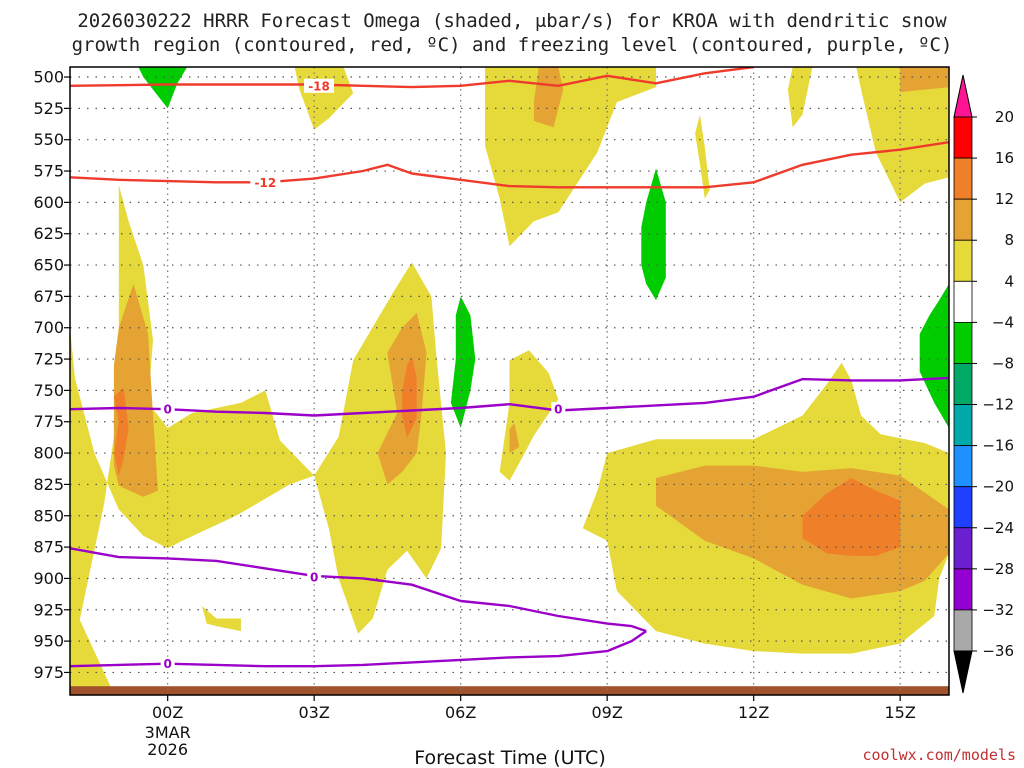 Image resolution: width=1024 pixels, height=768 pixels. Describe the element at coordinates (48, 453) in the screenshot. I see `y-tick-label-800: 800` at that location.